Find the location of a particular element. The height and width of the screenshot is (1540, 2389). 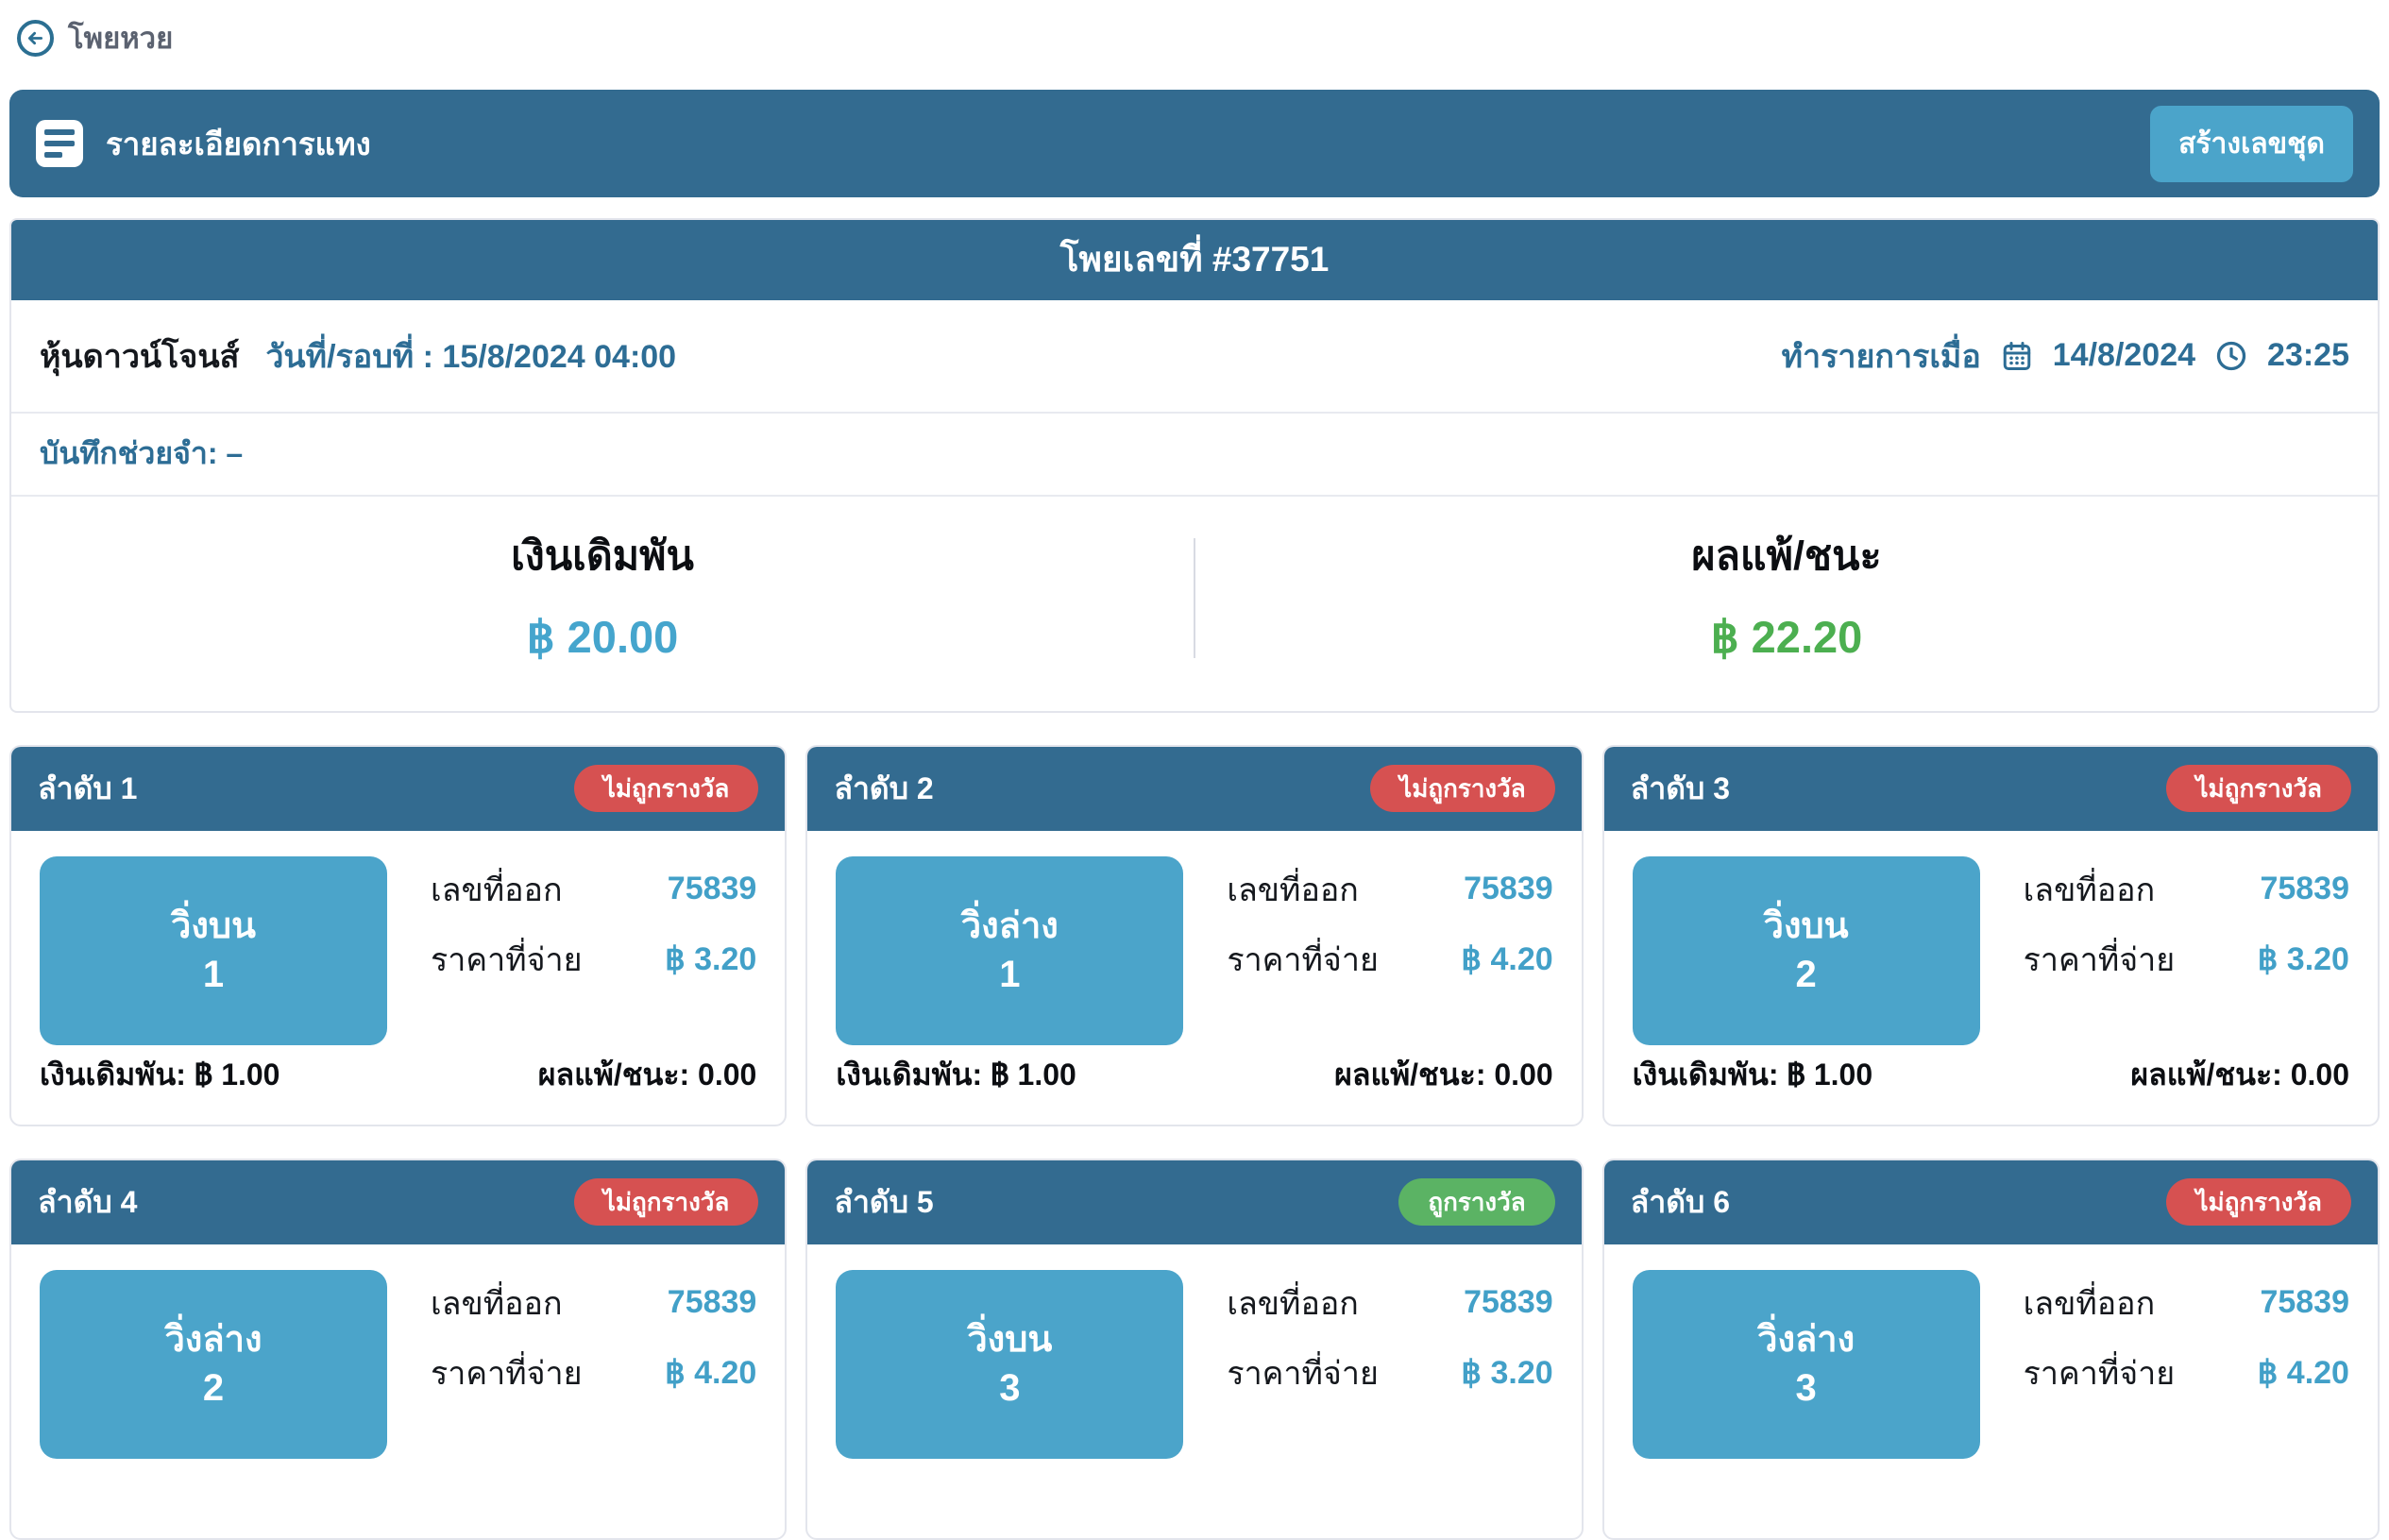

created-label: ทำรายการเมื่อ is located at coordinates (1881, 356).